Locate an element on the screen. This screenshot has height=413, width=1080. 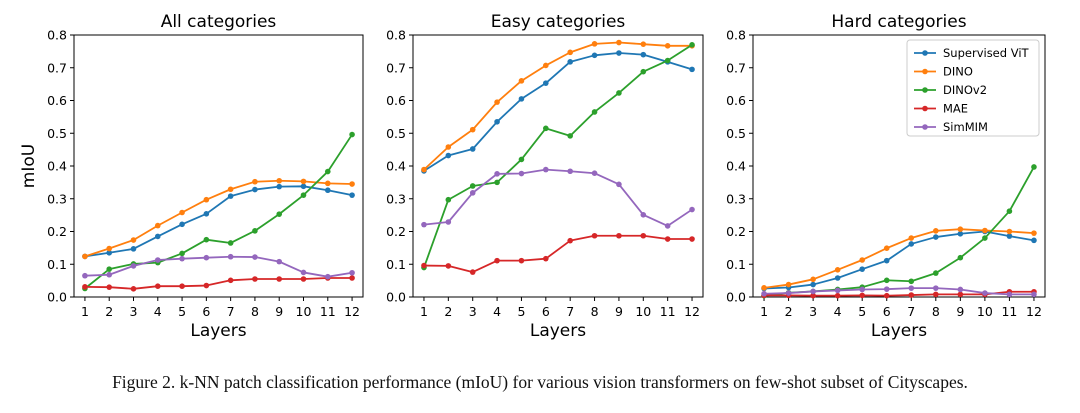
x-tick-label: 6 is located at coordinates (546, 311).